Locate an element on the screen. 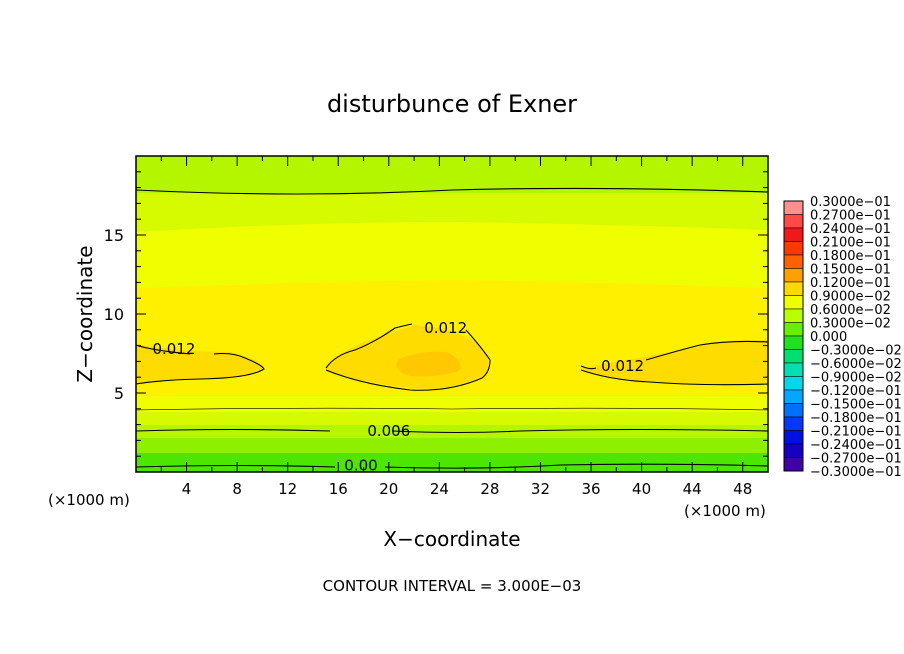 This screenshot has width=904, height=654. field-band-low5 is located at coordinates (452, 462).